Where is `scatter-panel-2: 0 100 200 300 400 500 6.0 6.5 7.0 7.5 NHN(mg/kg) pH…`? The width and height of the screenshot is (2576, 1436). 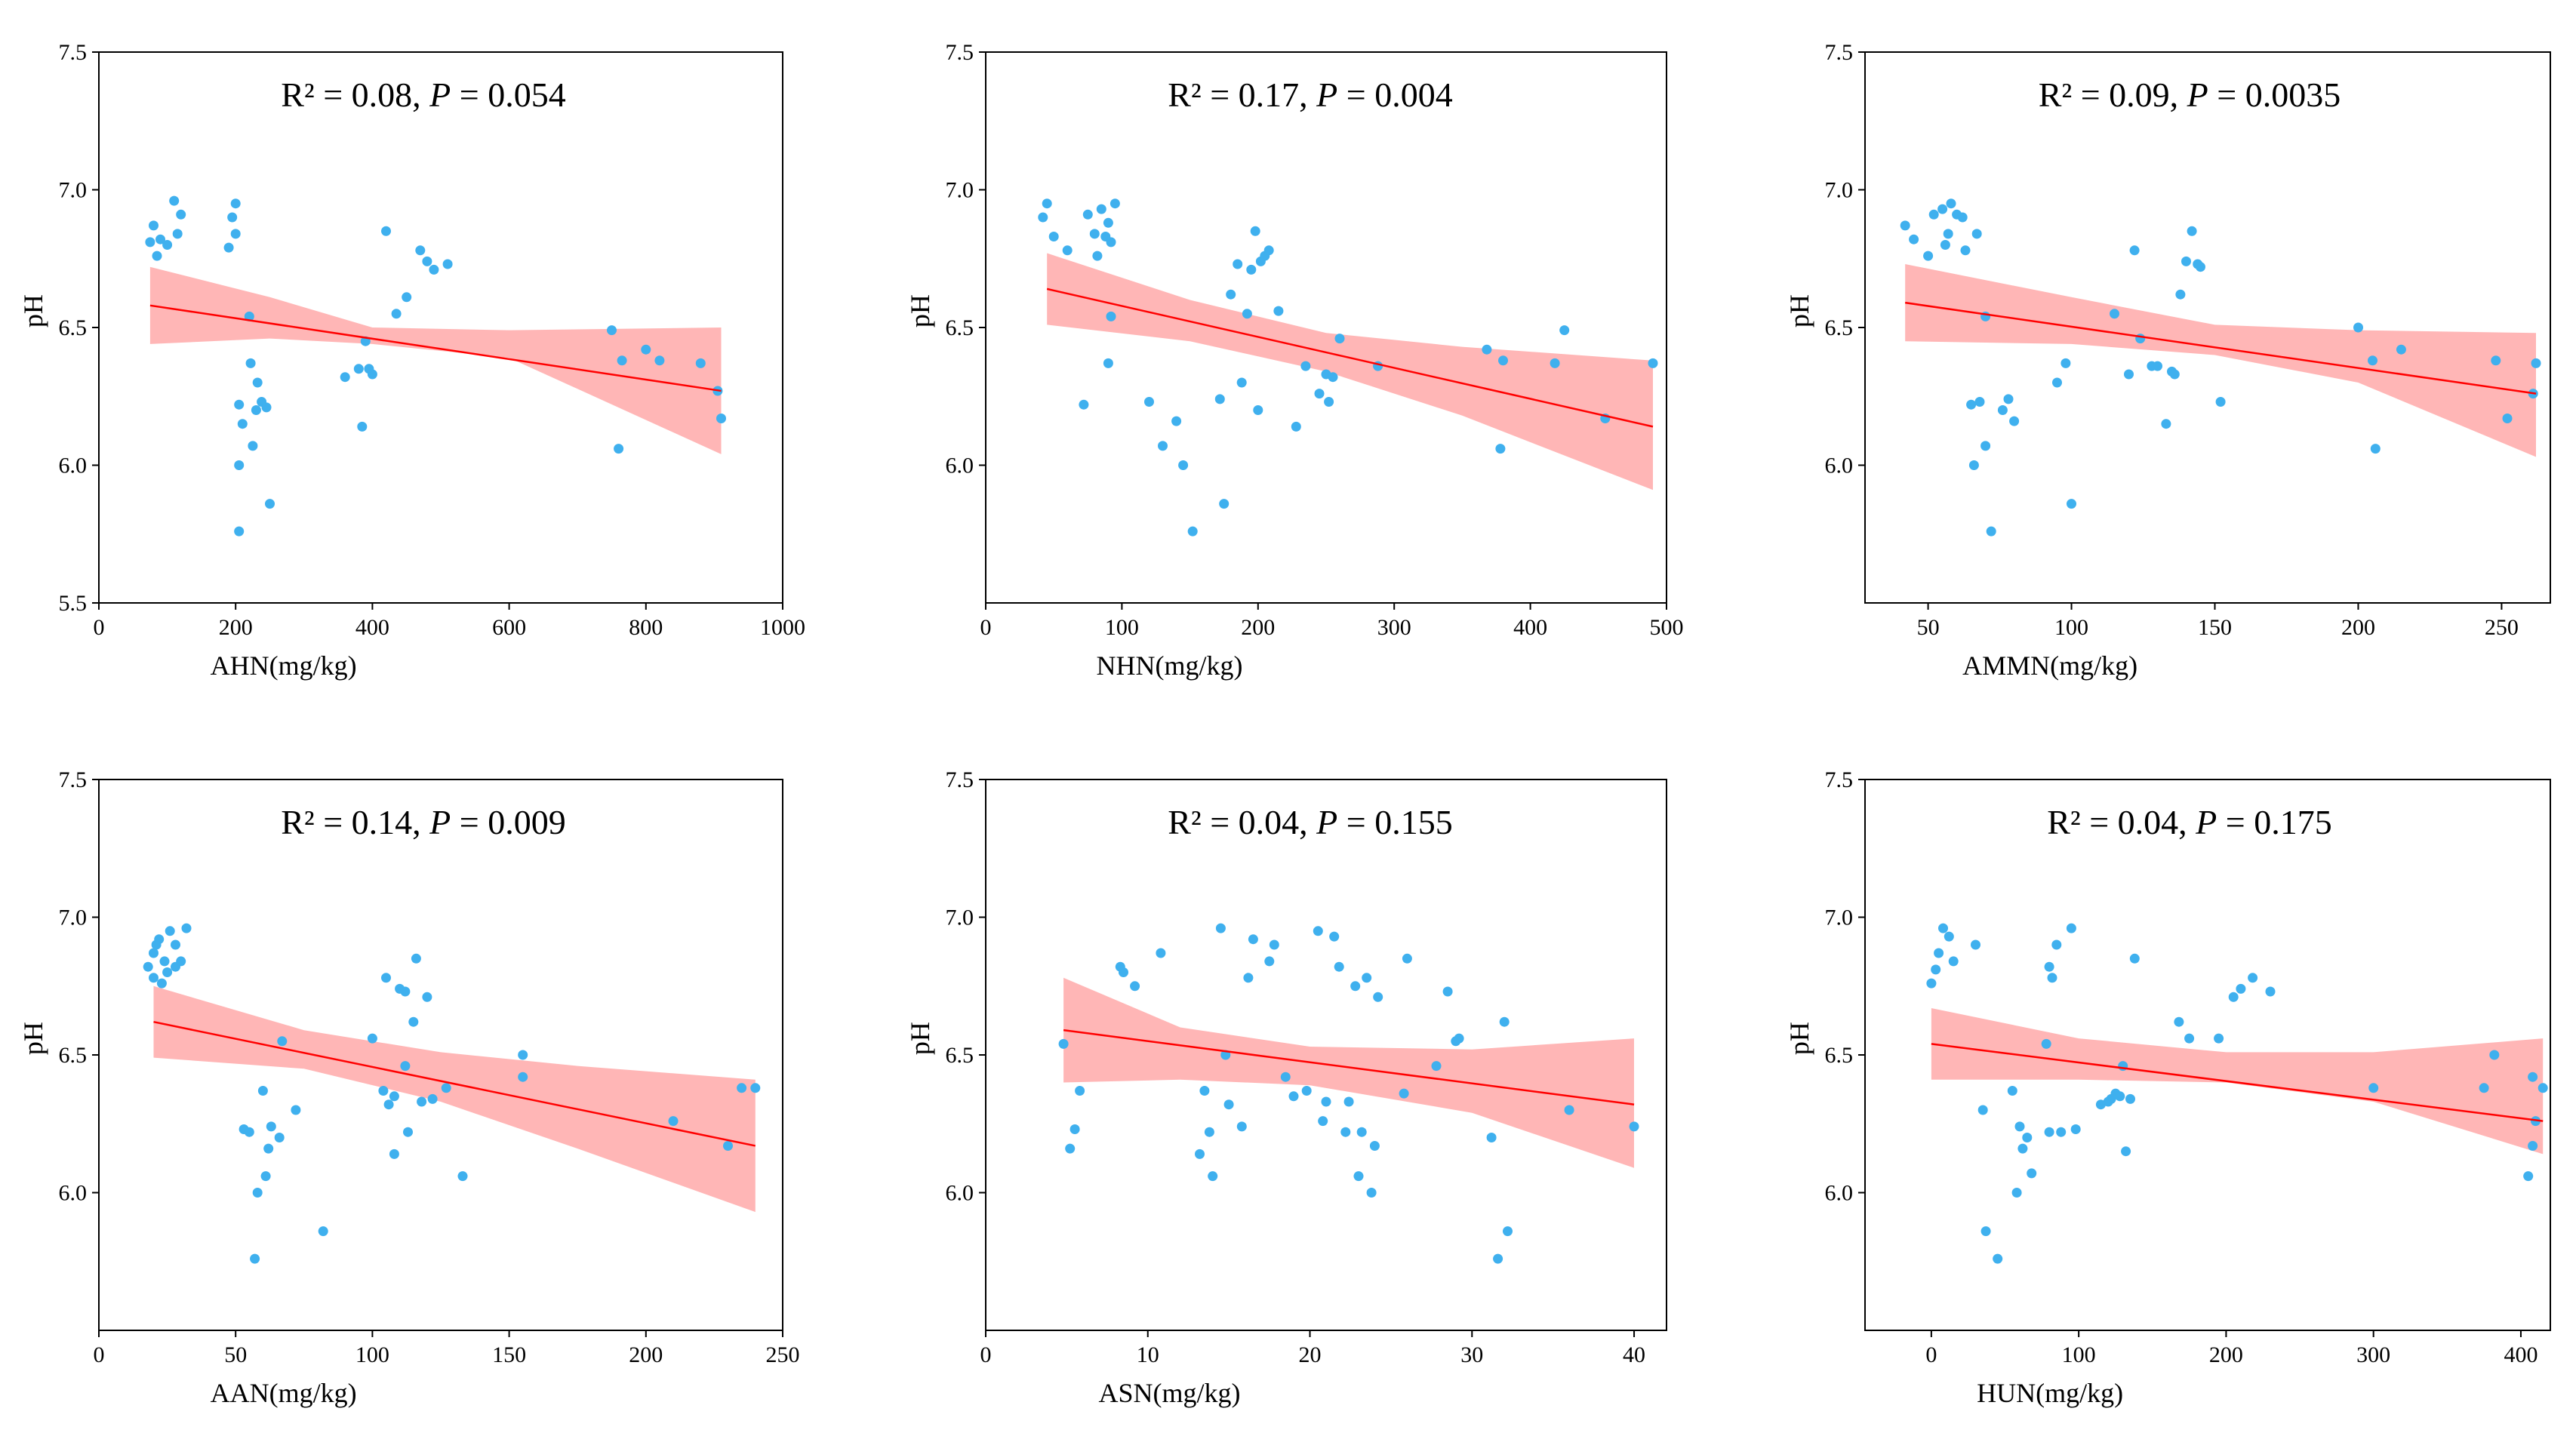
scatter-panel-2: 0 100 200 300 400 500 6.0 6.5 7.0 7.5 NHN(mg/kg) pH… is located at coordinates (1294, 360).